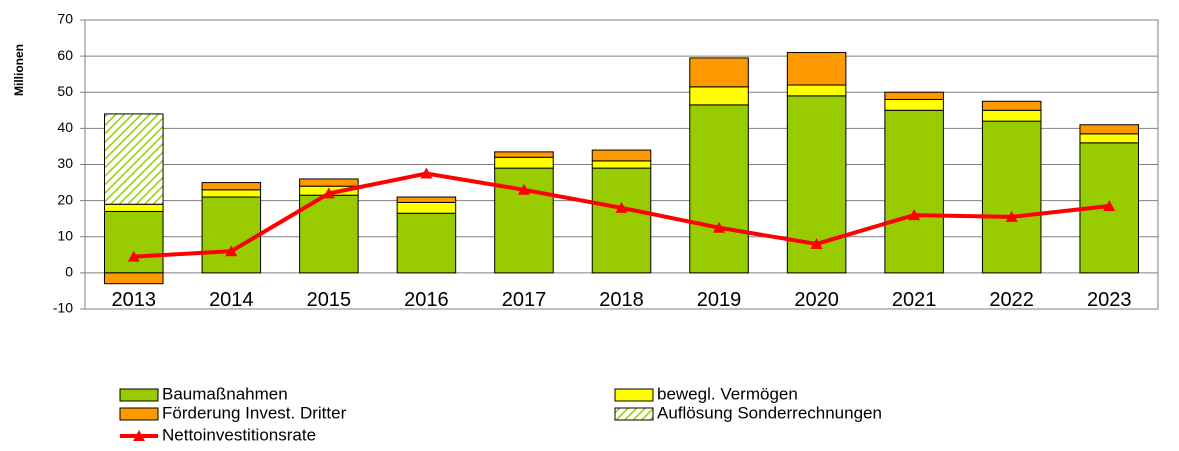  What do you see at coordinates (65, 127) in the screenshot?
I see `y-tick-label: 40` at bounding box center [65, 127].